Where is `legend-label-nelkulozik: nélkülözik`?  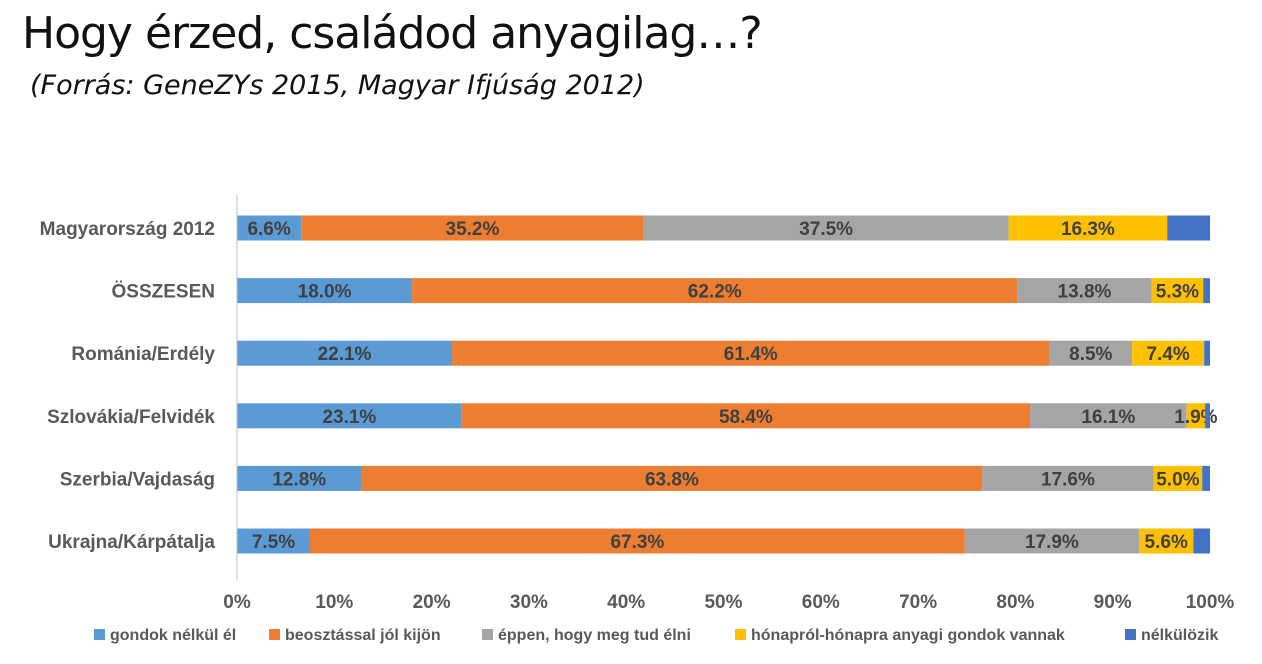
legend-label-nelkulozik: nélkülözik is located at coordinates (1179, 635).